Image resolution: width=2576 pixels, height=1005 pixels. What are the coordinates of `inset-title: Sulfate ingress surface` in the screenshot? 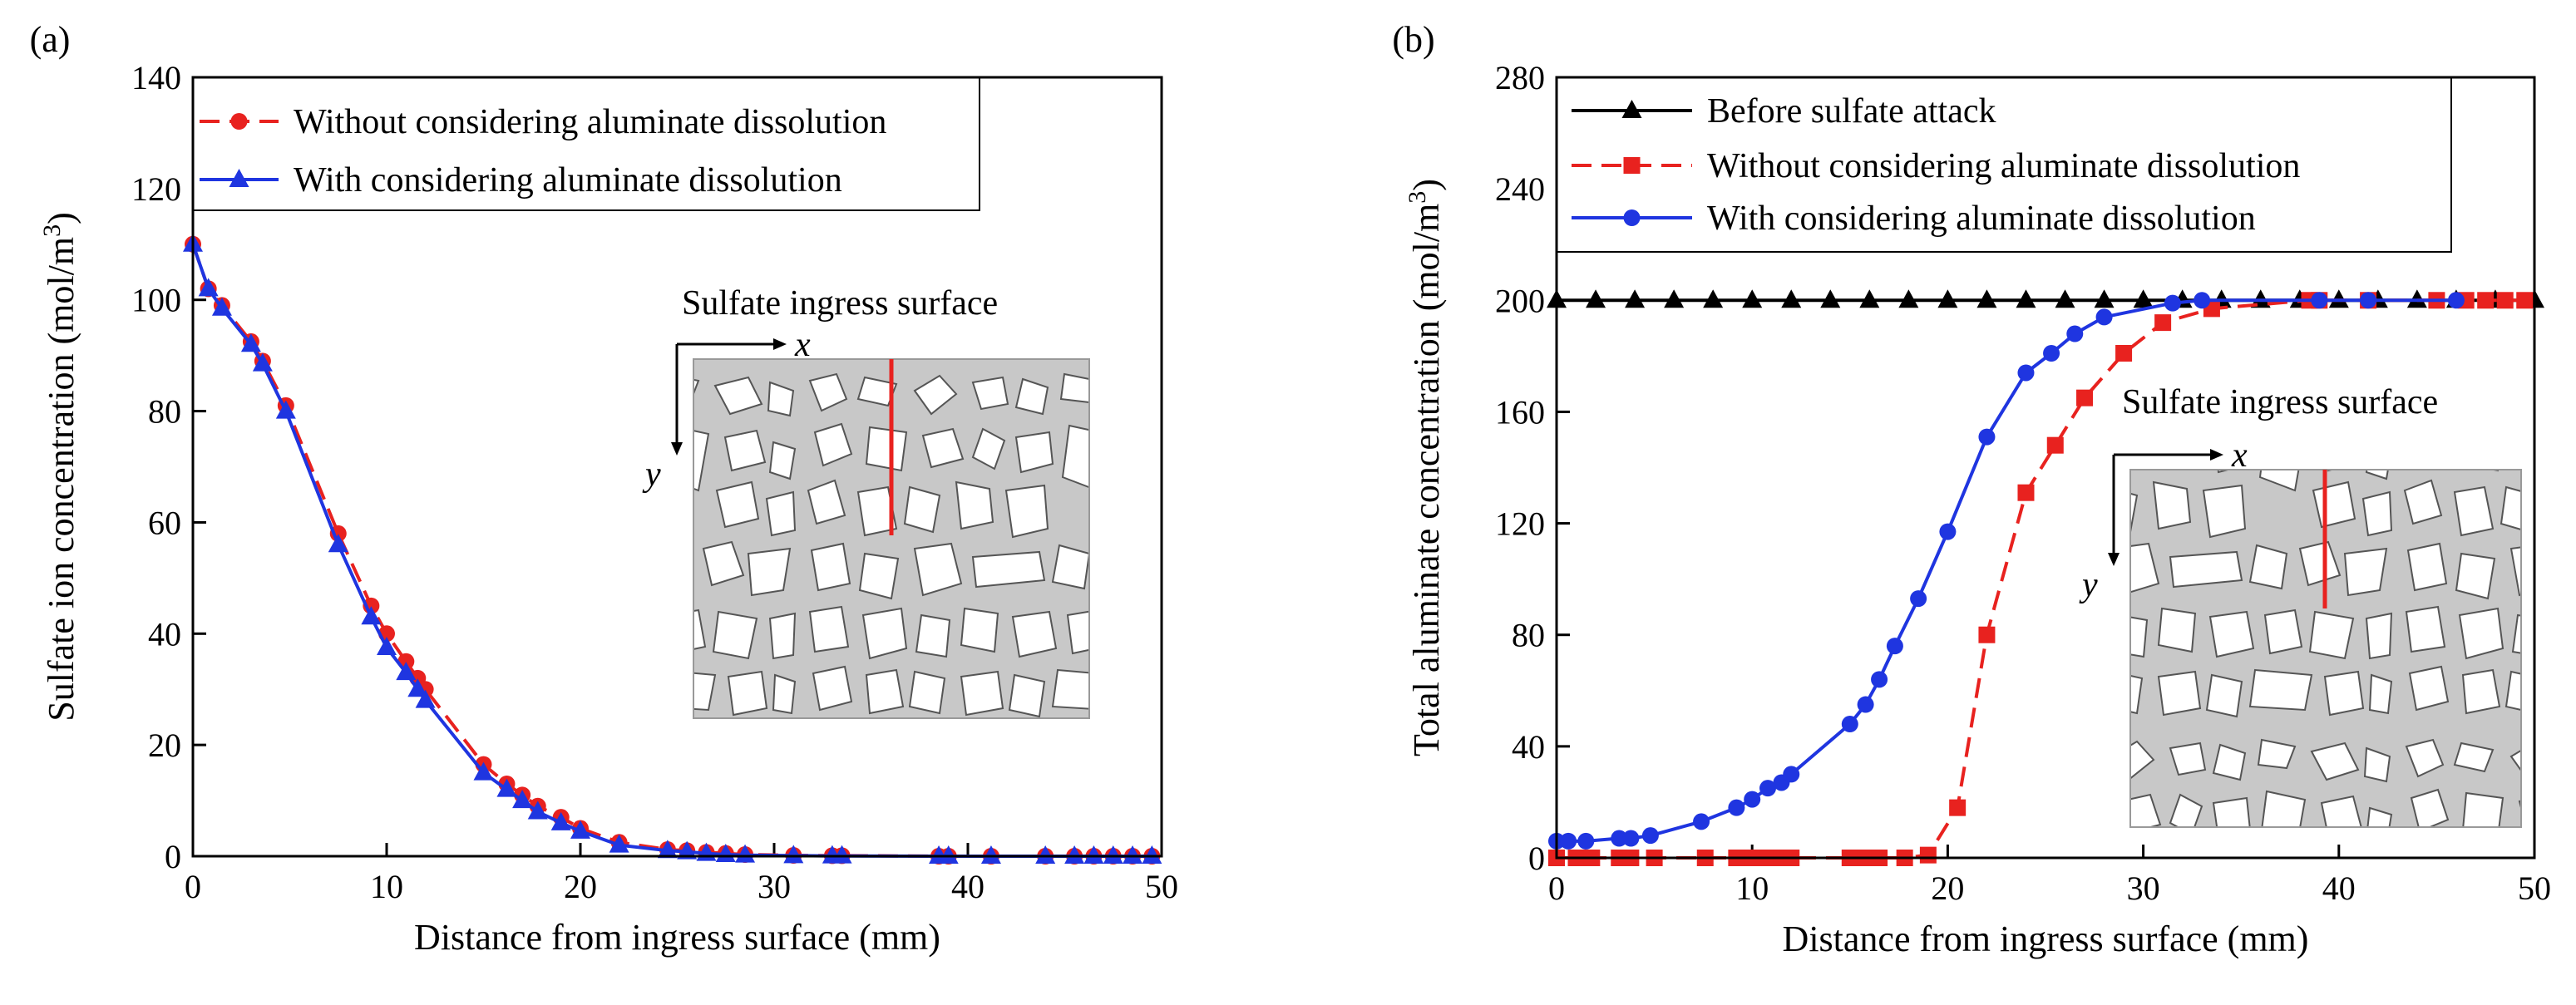 It's located at (2280, 402).